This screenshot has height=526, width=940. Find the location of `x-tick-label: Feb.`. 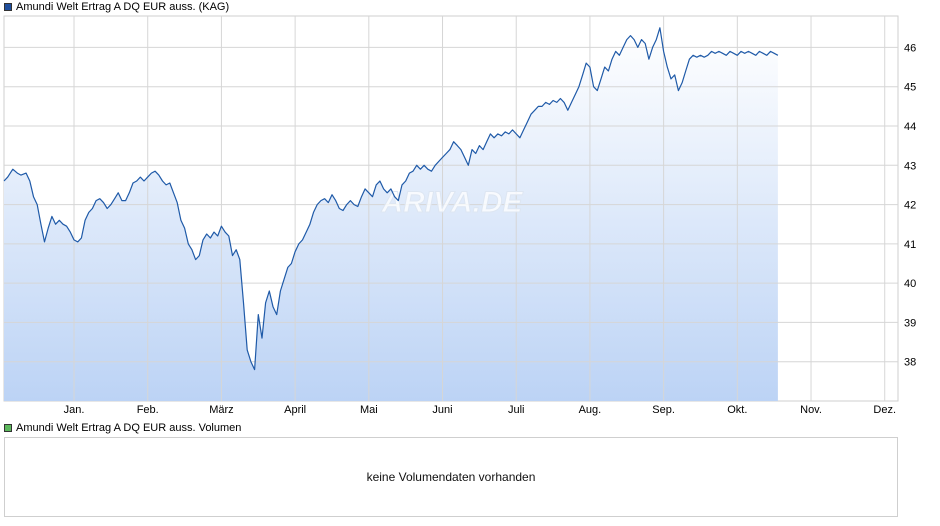

x-tick-label: Feb. is located at coordinates (148, 410).